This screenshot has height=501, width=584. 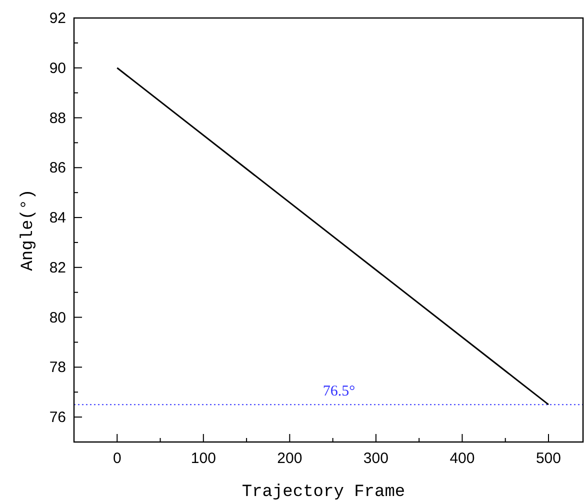 I want to click on y-tick-label: 88, so click(x=57, y=118).